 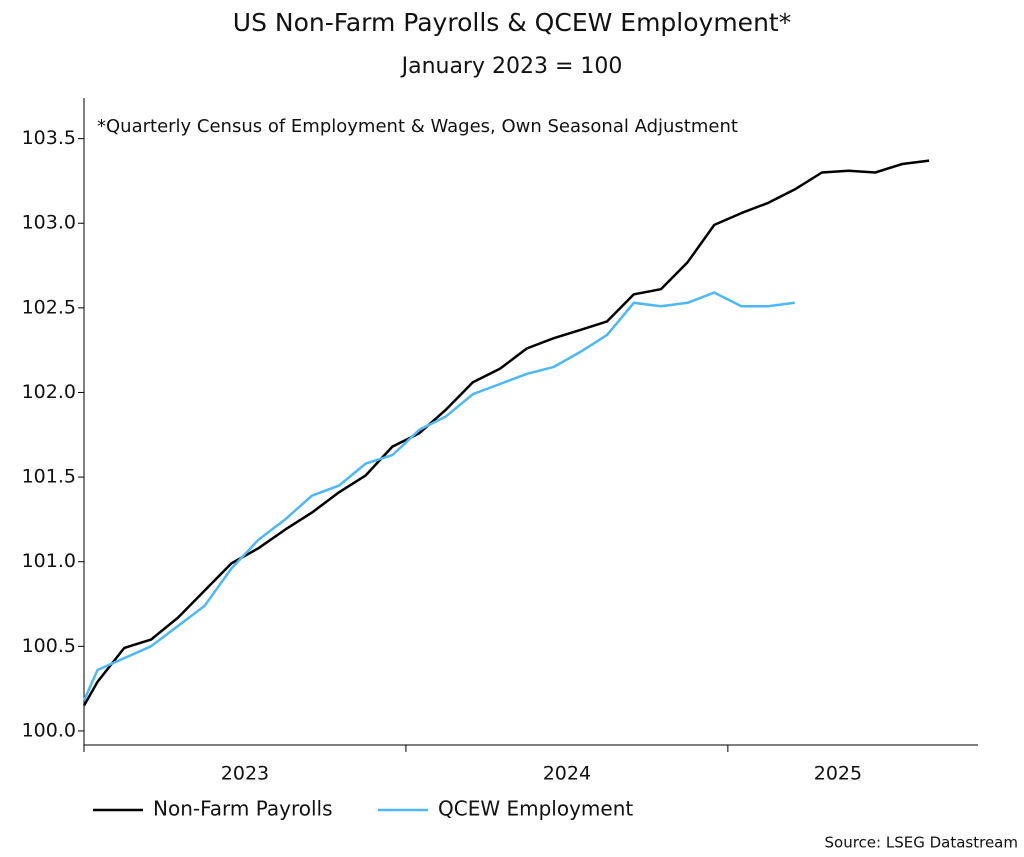 I want to click on chart-subtitle: January 2023 = 100, so click(x=511, y=66).